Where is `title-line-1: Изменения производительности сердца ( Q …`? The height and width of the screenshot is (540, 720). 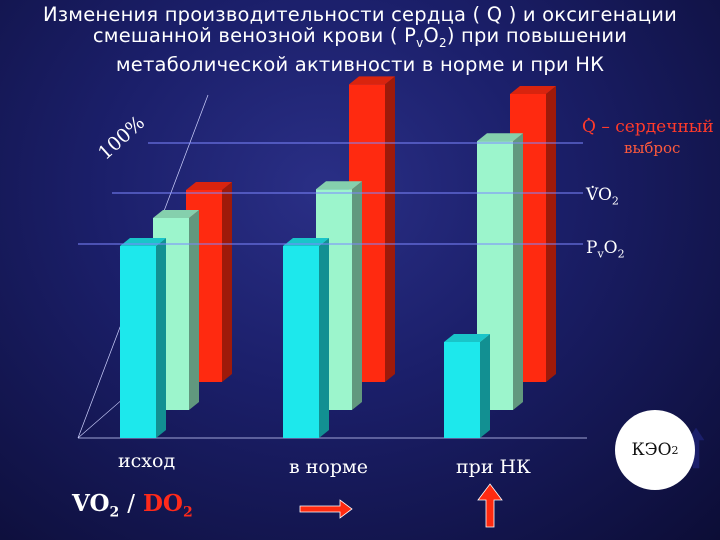 title-line-1: Изменения производительности сердца ( Q … is located at coordinates (360, 14).